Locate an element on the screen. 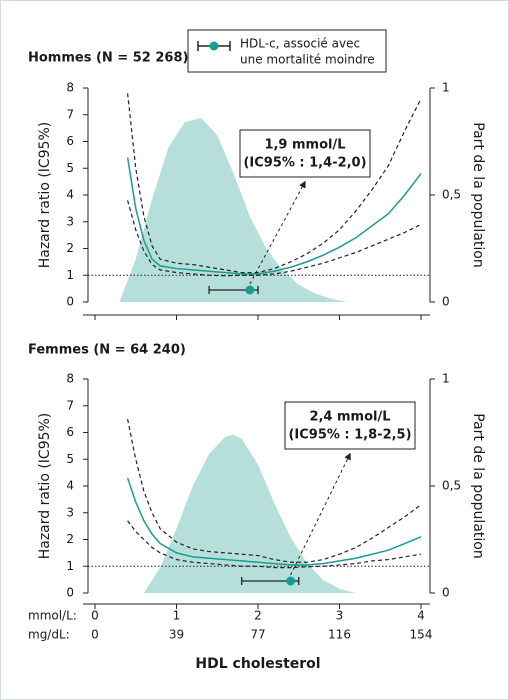 Image resolution: width=509 pixels, height=700 pixels. panel-title: Hommes (N = 52 268) is located at coordinates (108, 58).